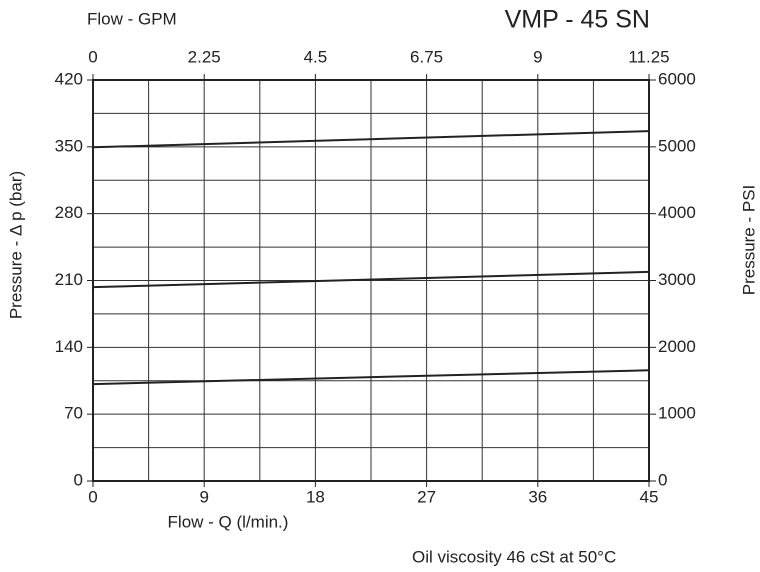 The width and height of the screenshot is (760, 572). Describe the element at coordinates (677, 413) in the screenshot. I see `y2-tick-label: 1000` at that location.